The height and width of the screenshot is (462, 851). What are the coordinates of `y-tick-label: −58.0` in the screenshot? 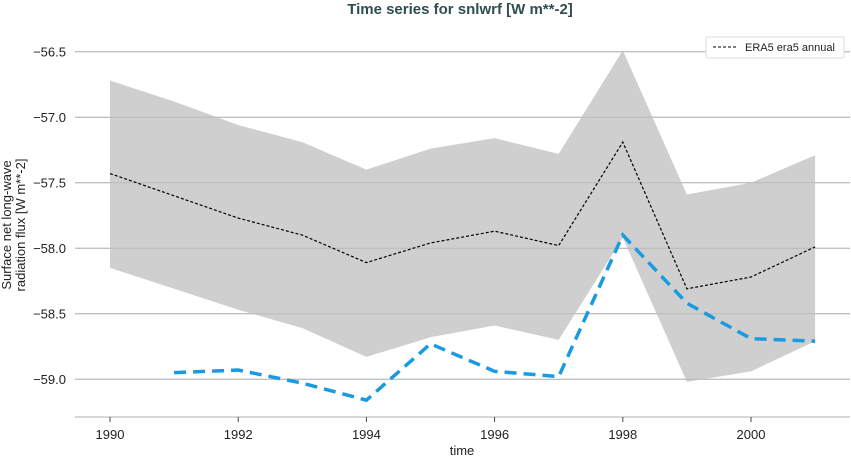 It's located at (49, 248).